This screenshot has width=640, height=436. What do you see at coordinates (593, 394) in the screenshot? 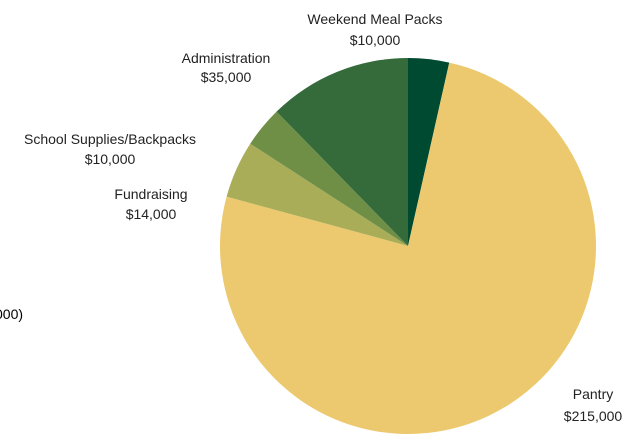
I see `slice-label-name: Pantry` at bounding box center [593, 394].